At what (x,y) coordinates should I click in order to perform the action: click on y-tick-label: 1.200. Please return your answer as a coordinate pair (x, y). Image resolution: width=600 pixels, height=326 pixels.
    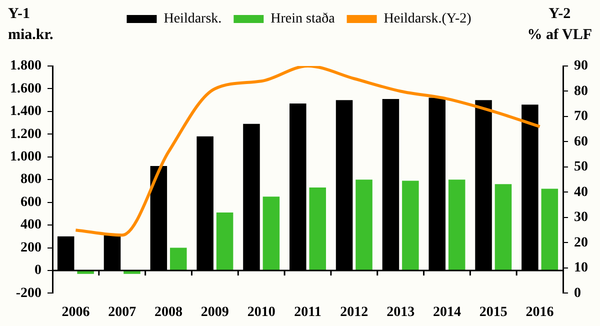
    Looking at the image, I should click on (26, 134).